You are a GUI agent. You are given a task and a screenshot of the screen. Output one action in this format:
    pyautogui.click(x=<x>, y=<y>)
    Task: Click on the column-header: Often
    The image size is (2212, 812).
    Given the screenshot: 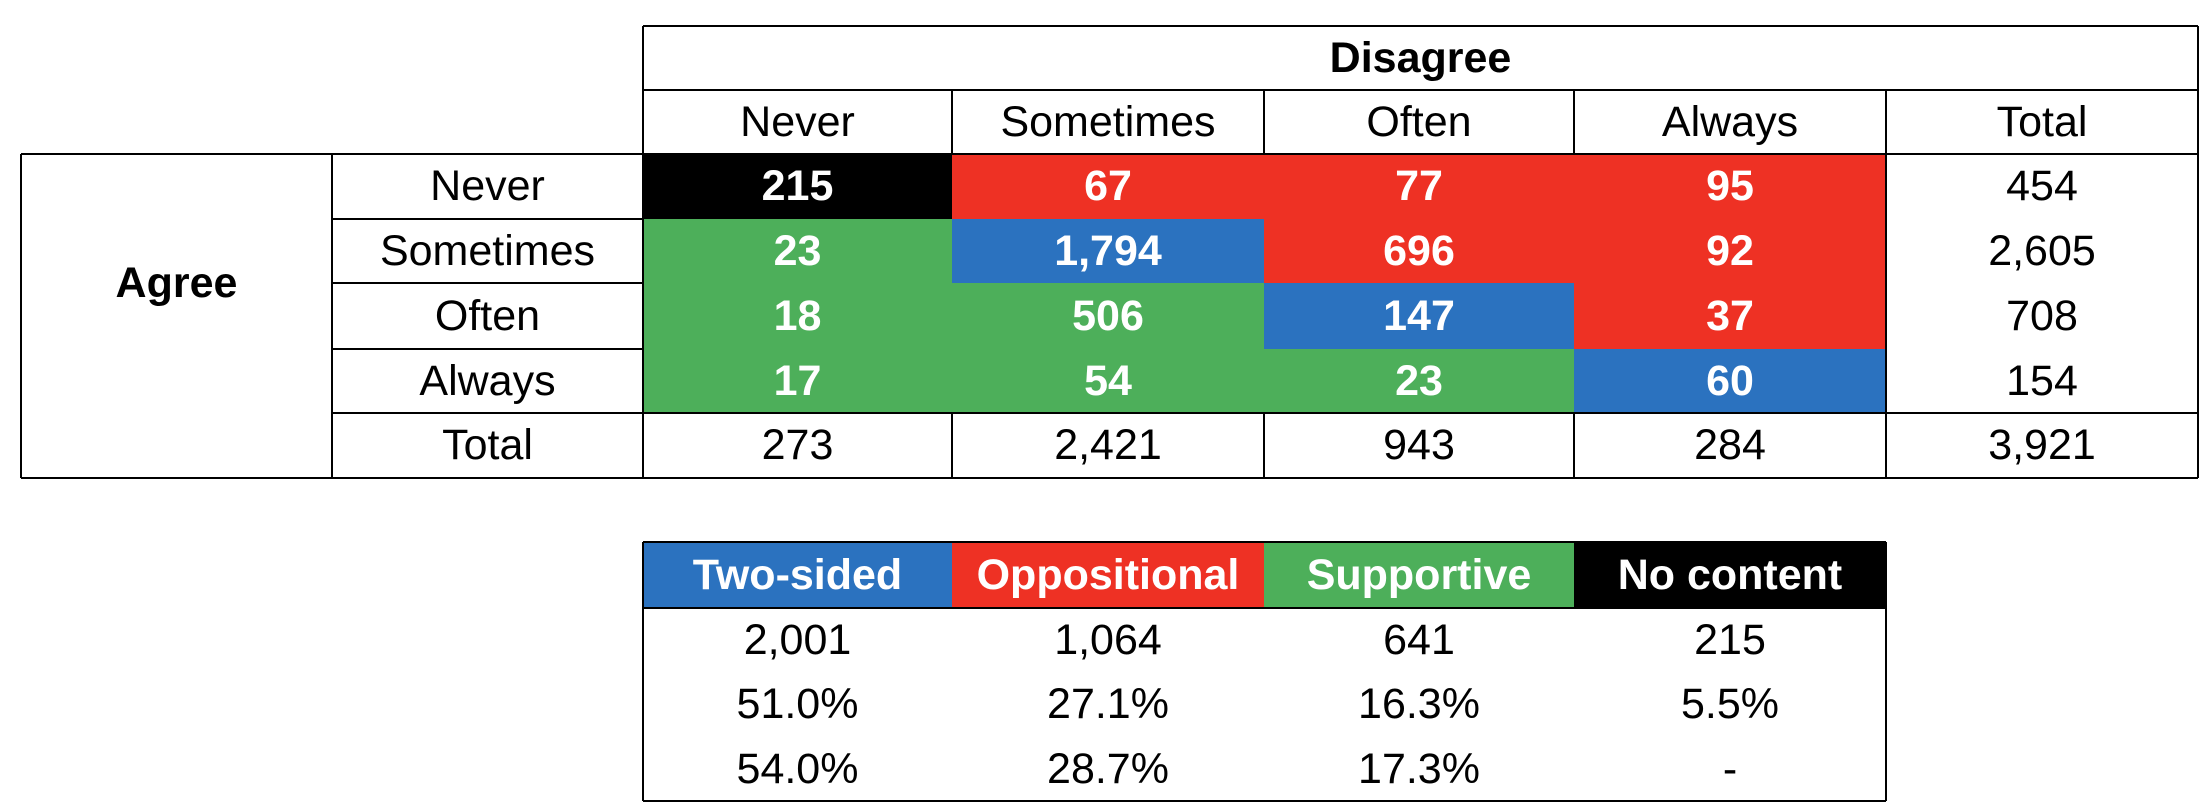 What is the action you would take?
    pyautogui.click(x=1419, y=121)
    